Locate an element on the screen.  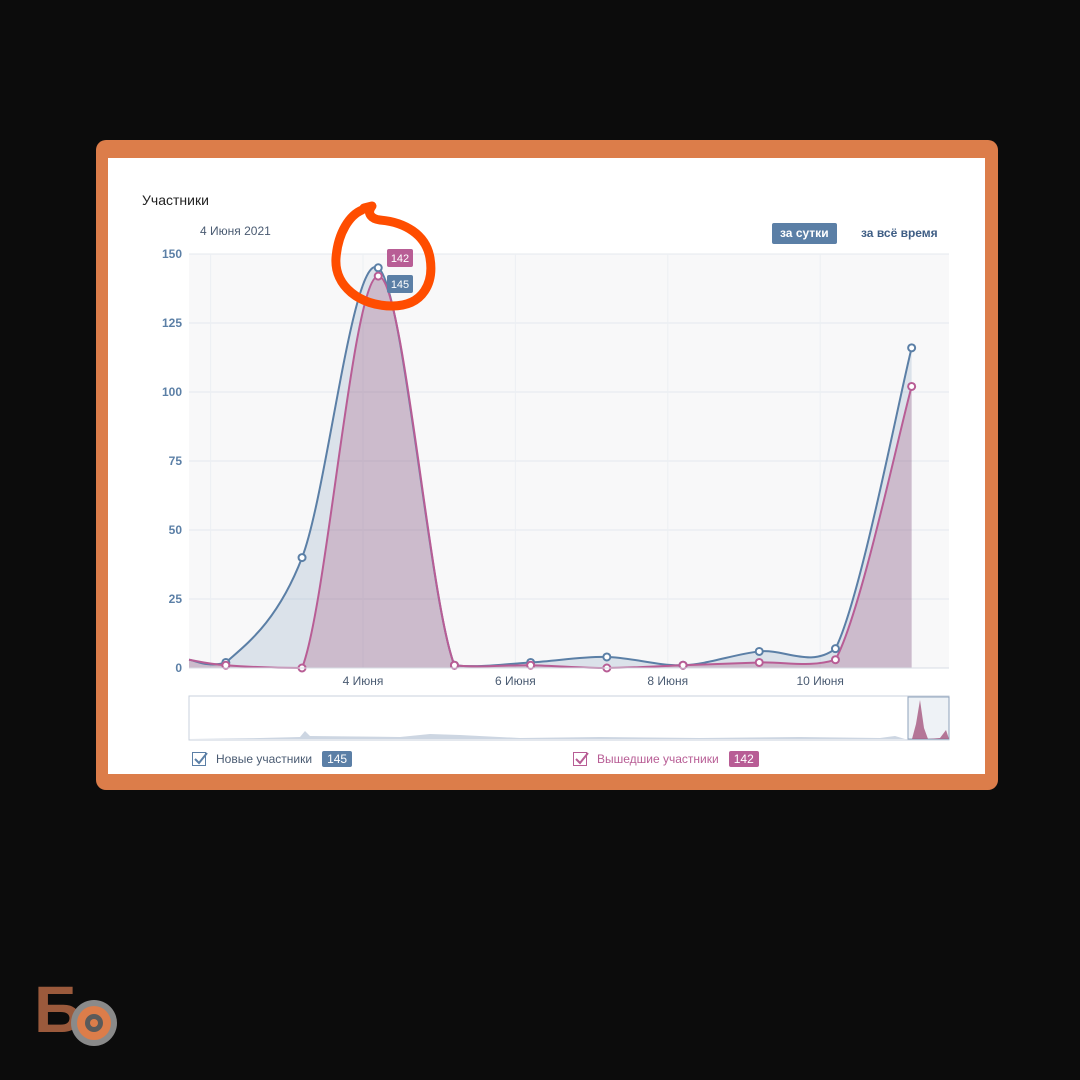
x-tick-label: 10 Июня is located at coordinates (819, 681).